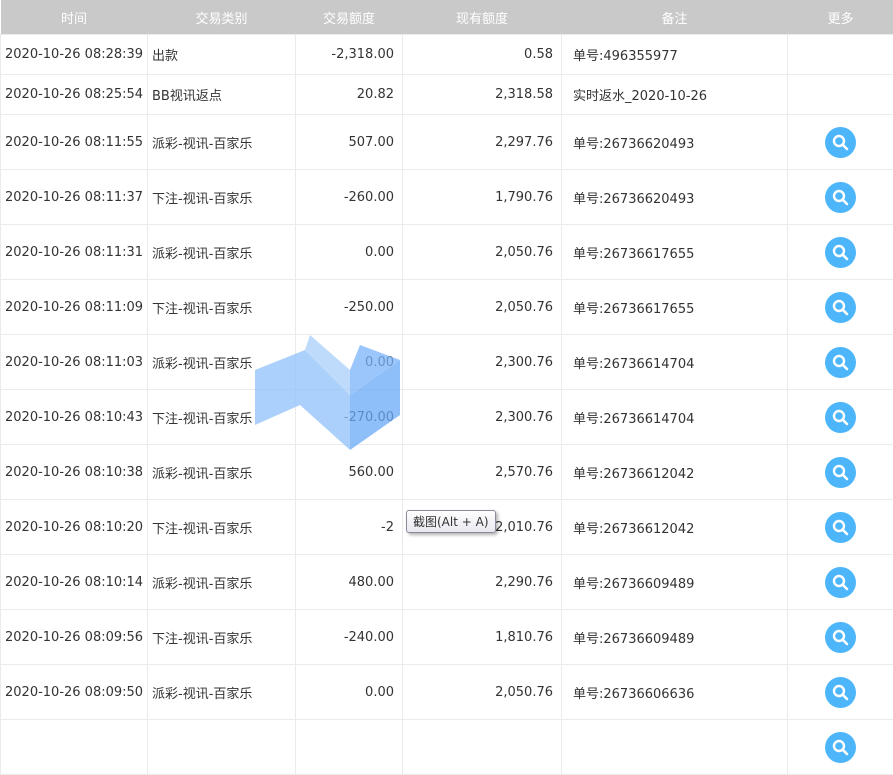 This screenshot has width=893, height=775. I want to click on cell-balance: 1,810.76, so click(482, 637).